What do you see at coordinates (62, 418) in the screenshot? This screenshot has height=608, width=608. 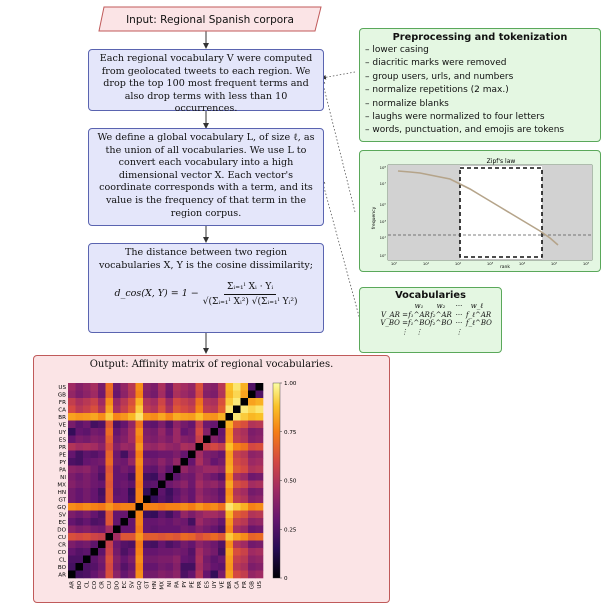 I see `heatmap-row-label: BR` at bounding box center [62, 418].